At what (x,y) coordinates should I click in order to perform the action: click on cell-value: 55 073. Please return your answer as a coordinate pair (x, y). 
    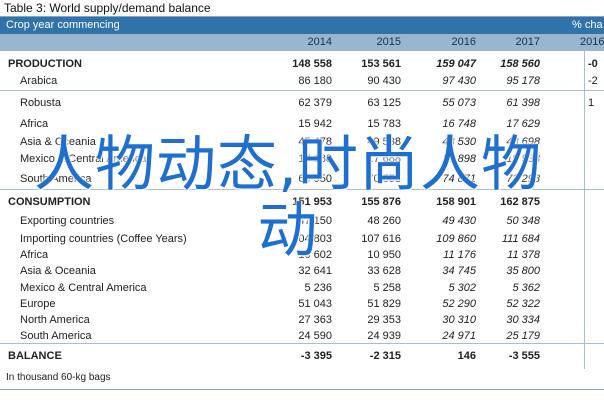
    Looking at the image, I should click on (459, 103).